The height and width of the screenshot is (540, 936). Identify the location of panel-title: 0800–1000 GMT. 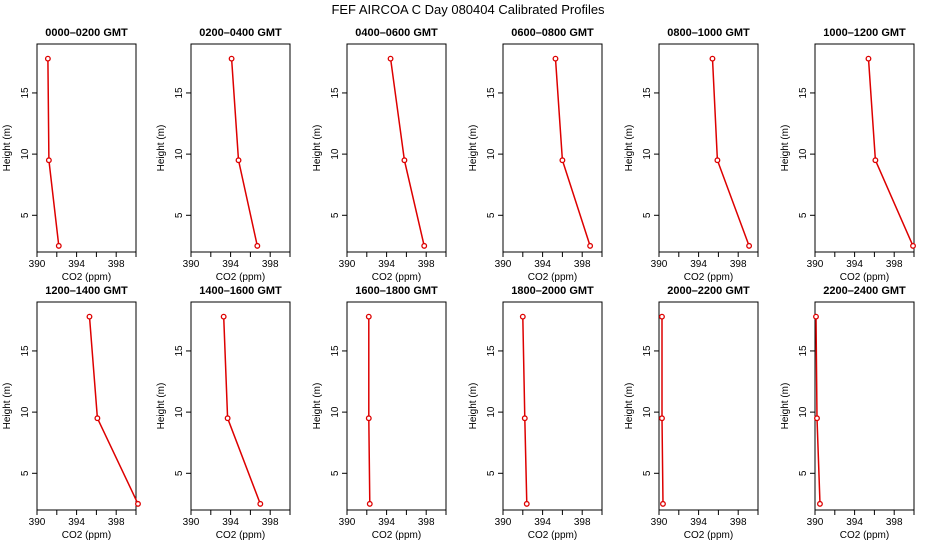
(708, 33).